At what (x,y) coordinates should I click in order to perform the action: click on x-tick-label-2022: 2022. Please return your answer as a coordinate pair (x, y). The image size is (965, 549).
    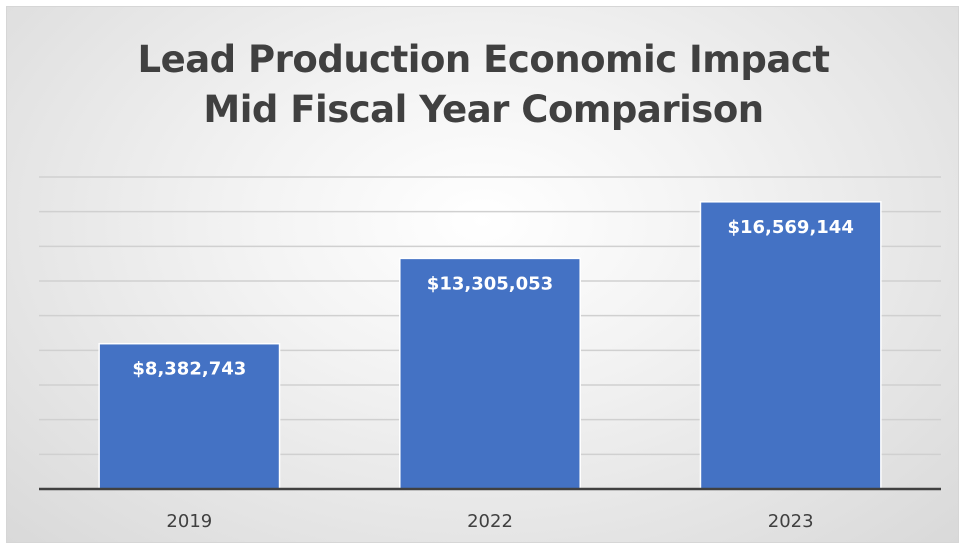
    Looking at the image, I should click on (490, 521).